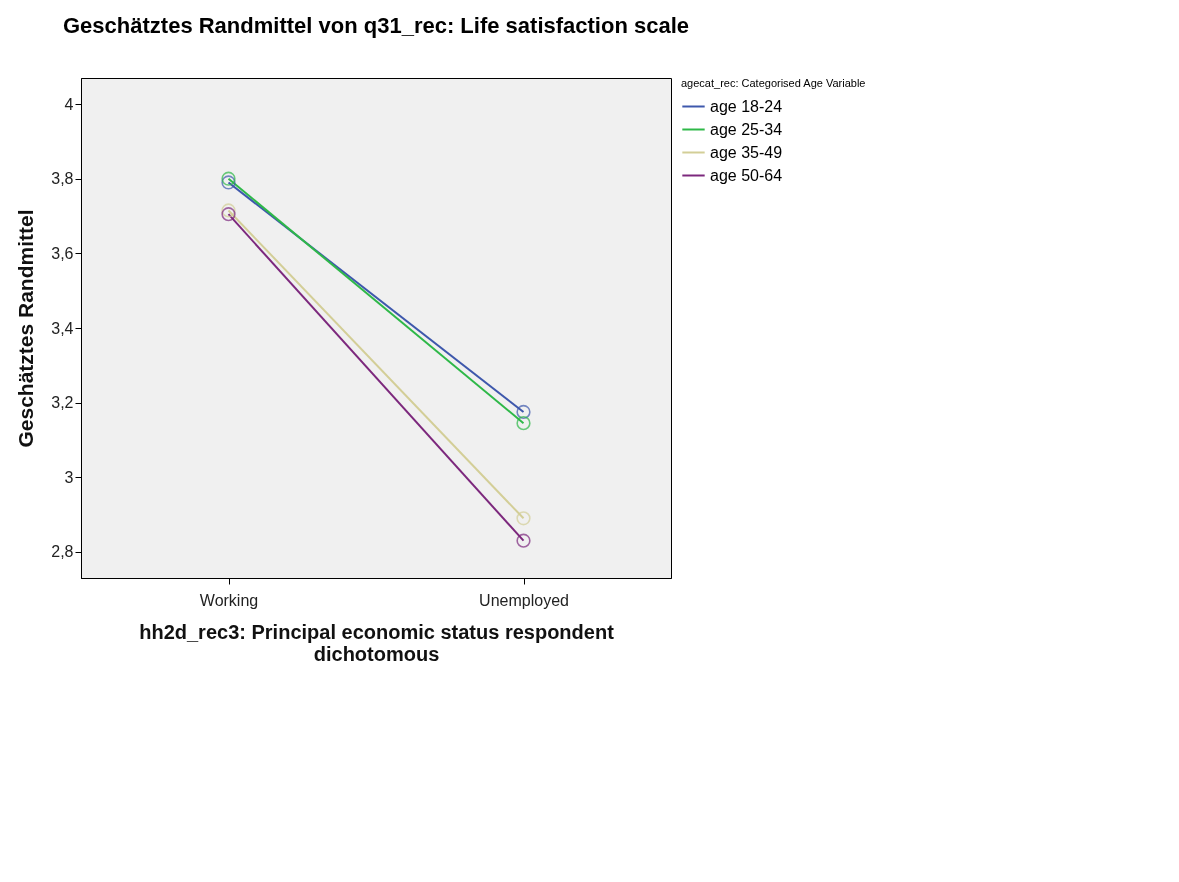 The image size is (1179, 882). Describe the element at coordinates (62, 253) in the screenshot. I see `y-tick-label: 3,6` at that location.